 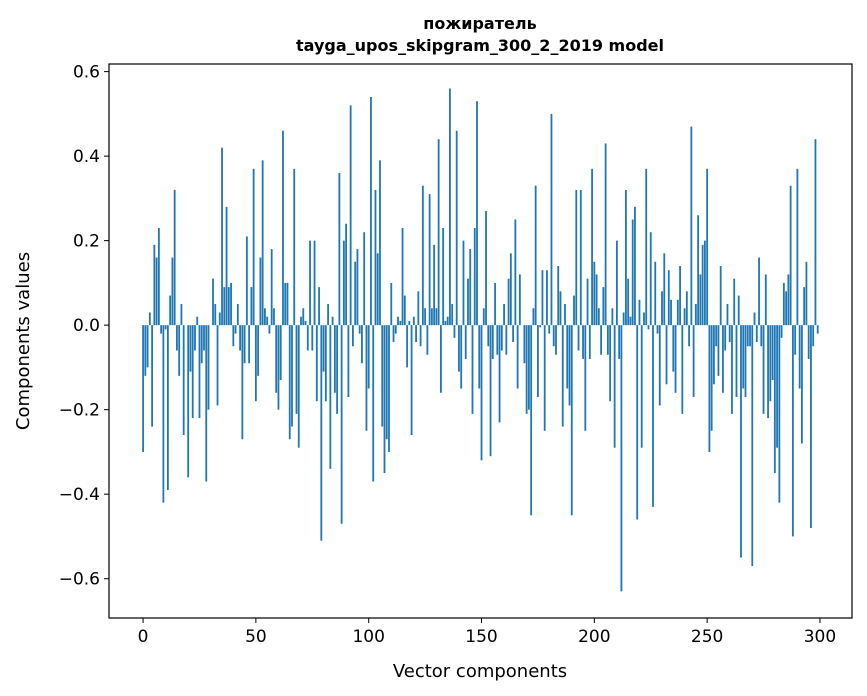 What do you see at coordinates (23, 341) in the screenshot?
I see `y-axis-label: Components values` at bounding box center [23, 341].